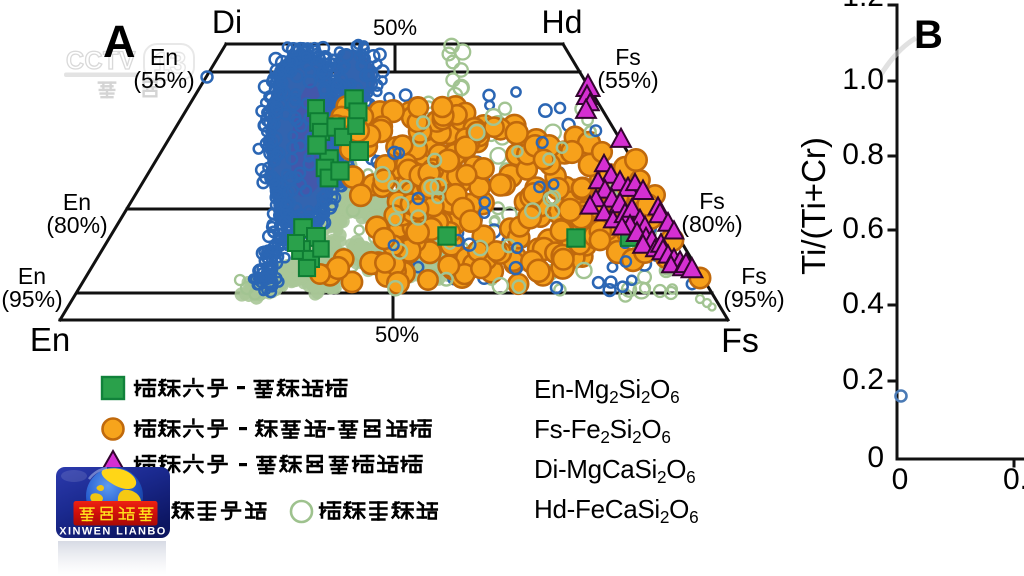 The height and width of the screenshot is (576, 1024). I want to click on svg-text: CCTV, so click(101, 61).